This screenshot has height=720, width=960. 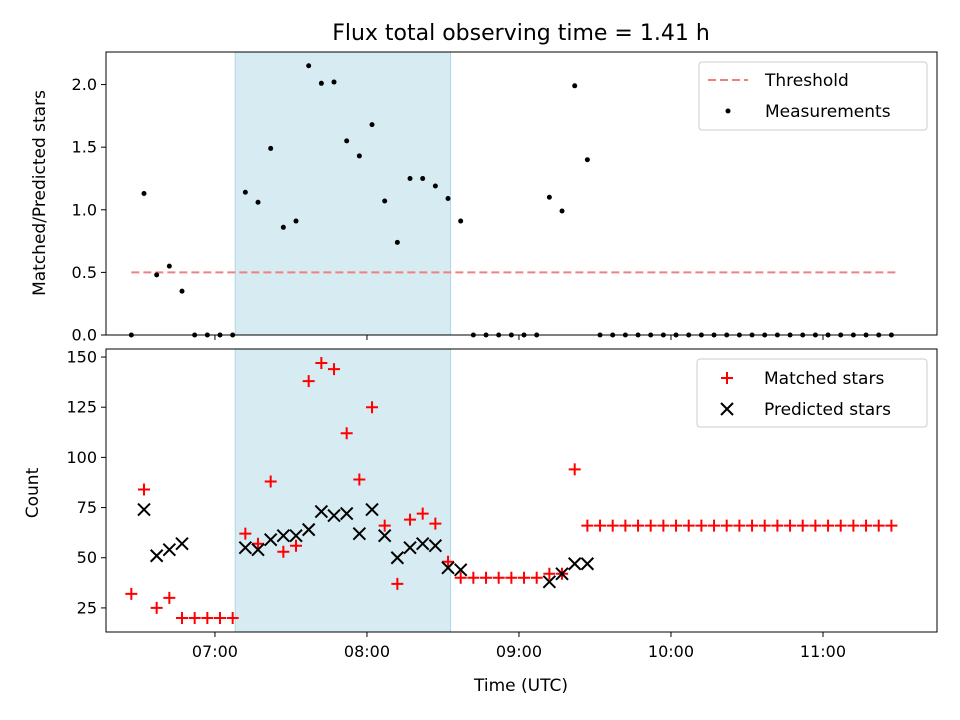 I want to click on top-y-tick-label: 1.0, so click(x=84, y=209).